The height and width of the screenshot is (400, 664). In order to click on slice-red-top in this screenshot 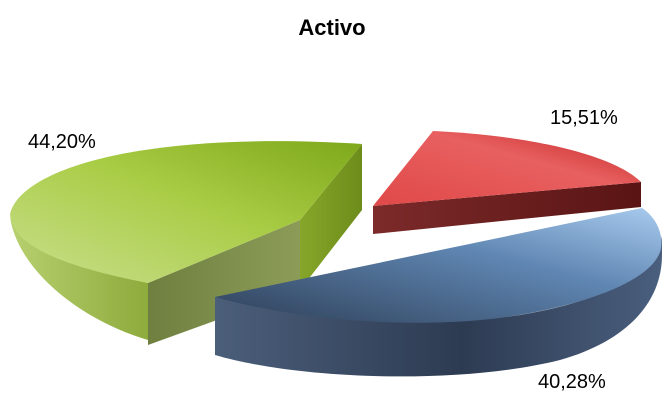, I will do `click(507, 168)`.